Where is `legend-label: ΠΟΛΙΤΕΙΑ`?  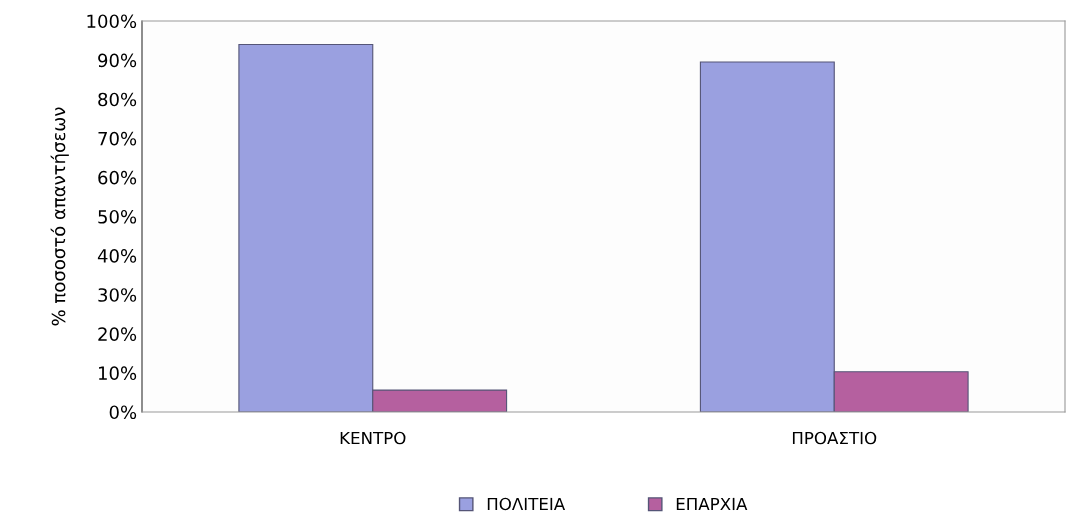
legend-label: ΠΟΛΙΤΕΙΑ is located at coordinates (526, 504).